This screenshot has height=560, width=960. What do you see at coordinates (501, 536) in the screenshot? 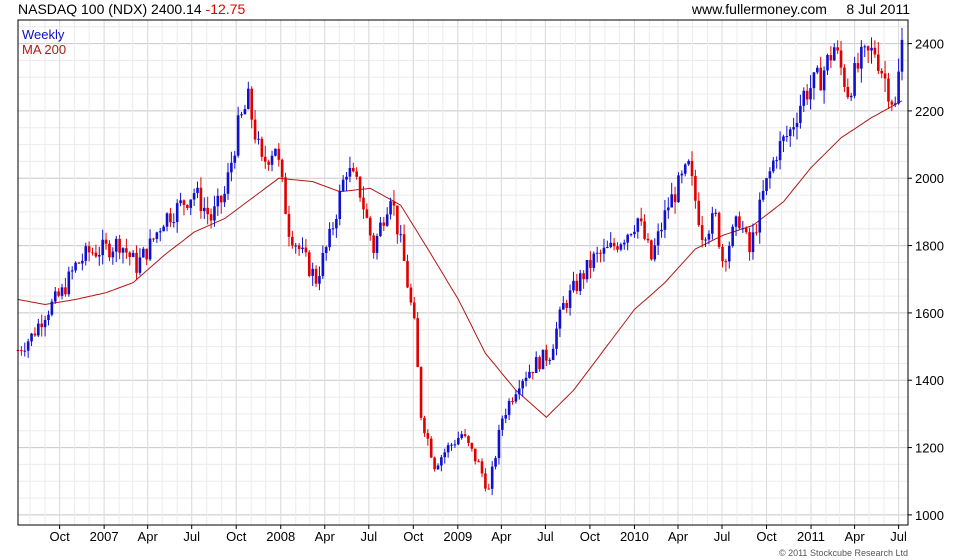
I see `x-tick-label: Apr` at bounding box center [501, 536].